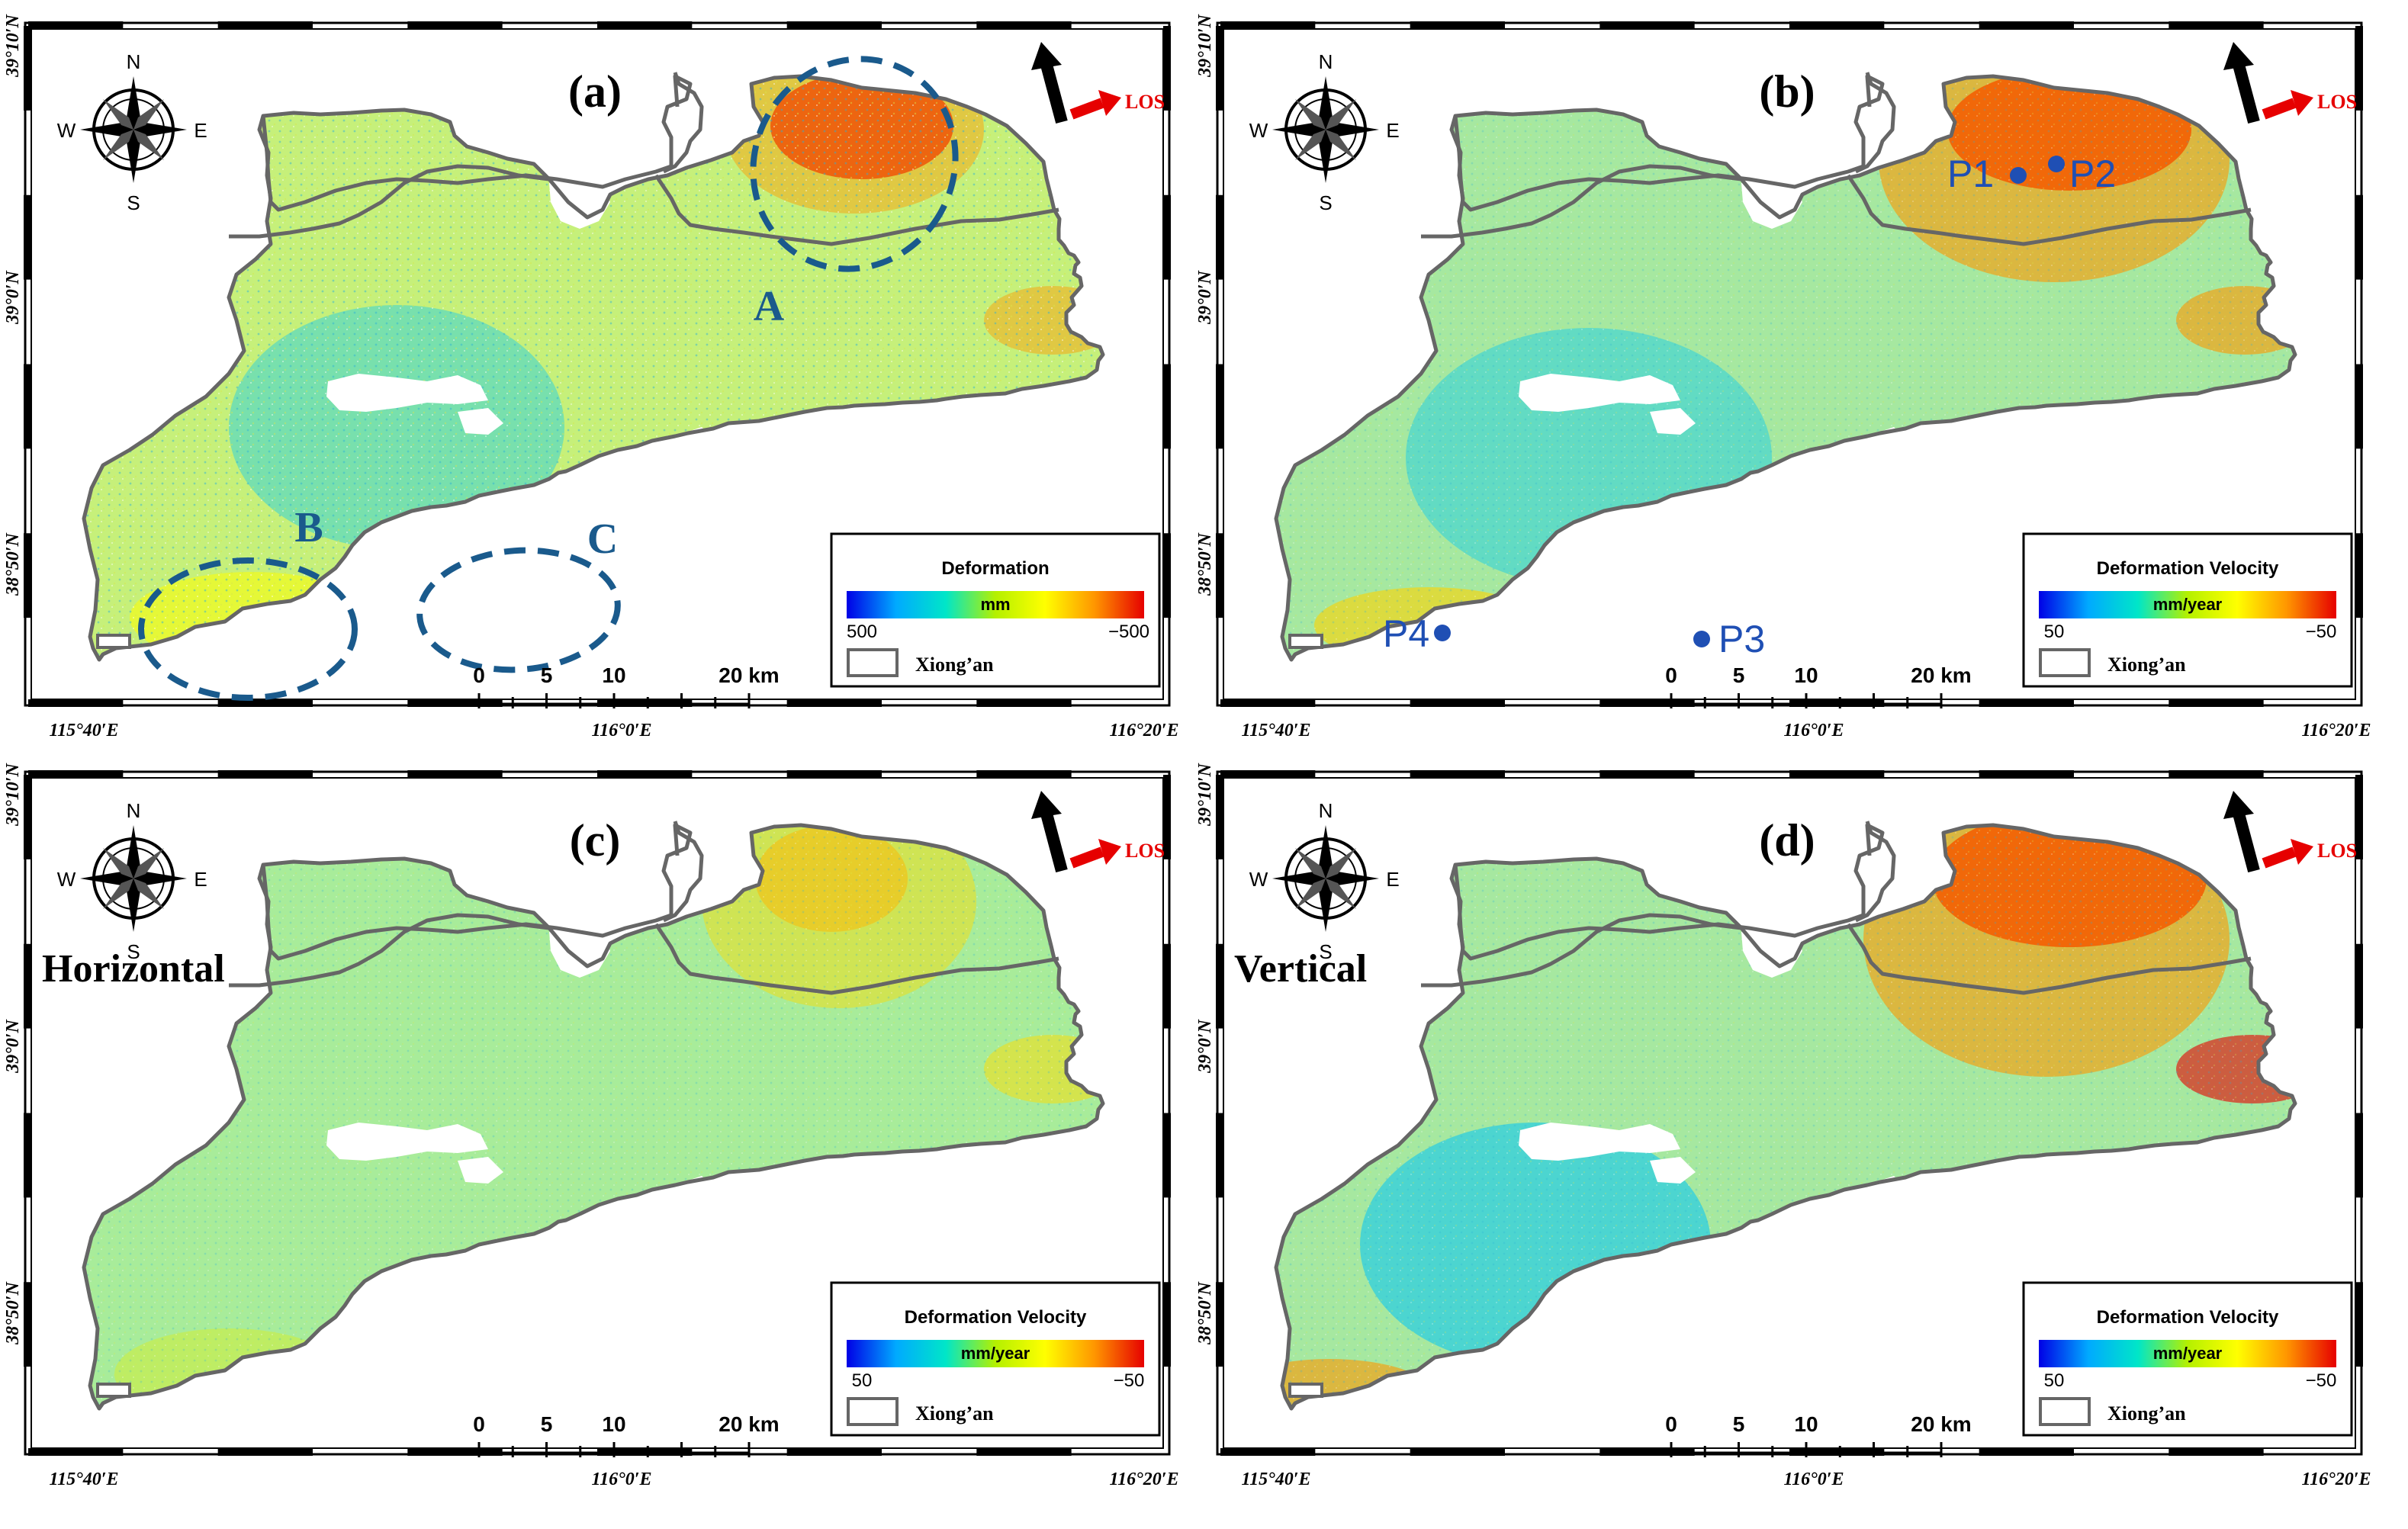  I want to click on map-legend: Deformation mm 500 −500 Xiong’an, so click(996, 610).